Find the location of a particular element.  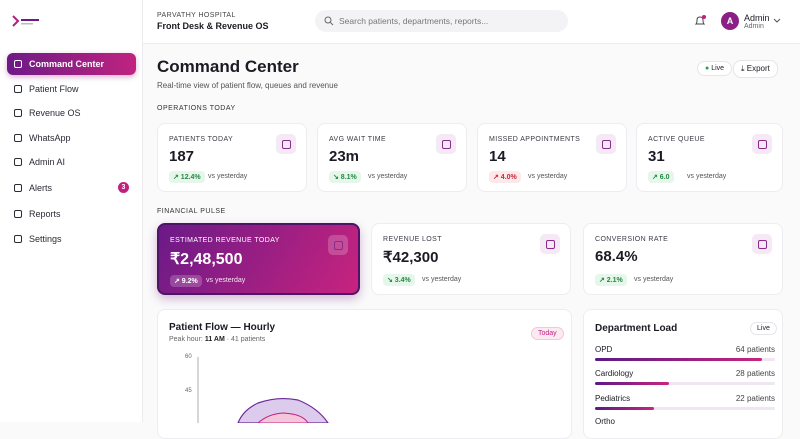

section-heading: FINANCIAL PULSE is located at coordinates (191, 211).